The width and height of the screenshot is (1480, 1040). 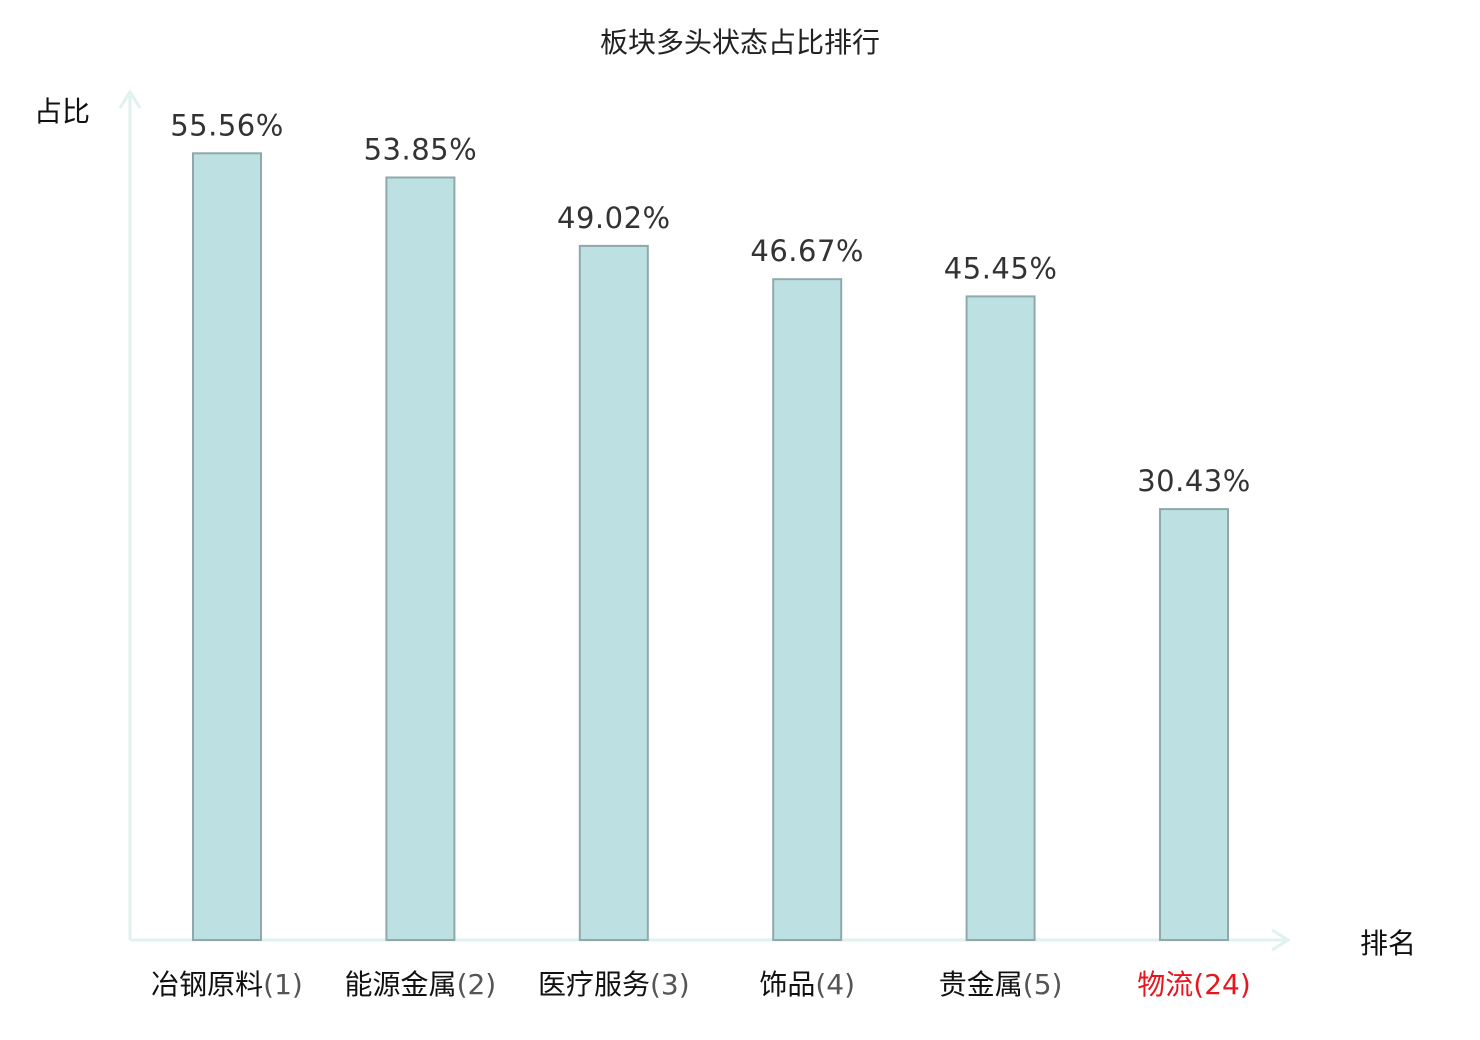 What do you see at coordinates (981, 984) in the screenshot?
I see `category-name: 贵金属` at bounding box center [981, 984].